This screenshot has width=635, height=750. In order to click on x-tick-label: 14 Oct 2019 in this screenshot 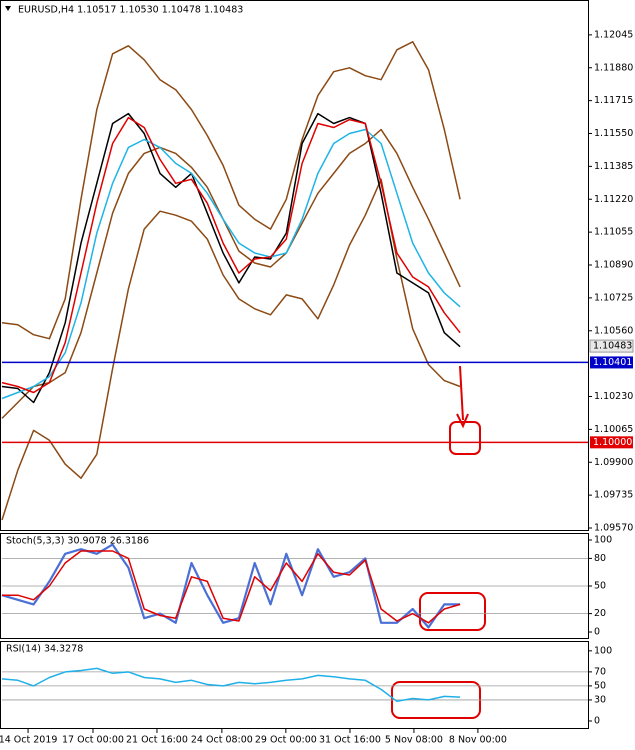, I will do `click(28, 740)`.